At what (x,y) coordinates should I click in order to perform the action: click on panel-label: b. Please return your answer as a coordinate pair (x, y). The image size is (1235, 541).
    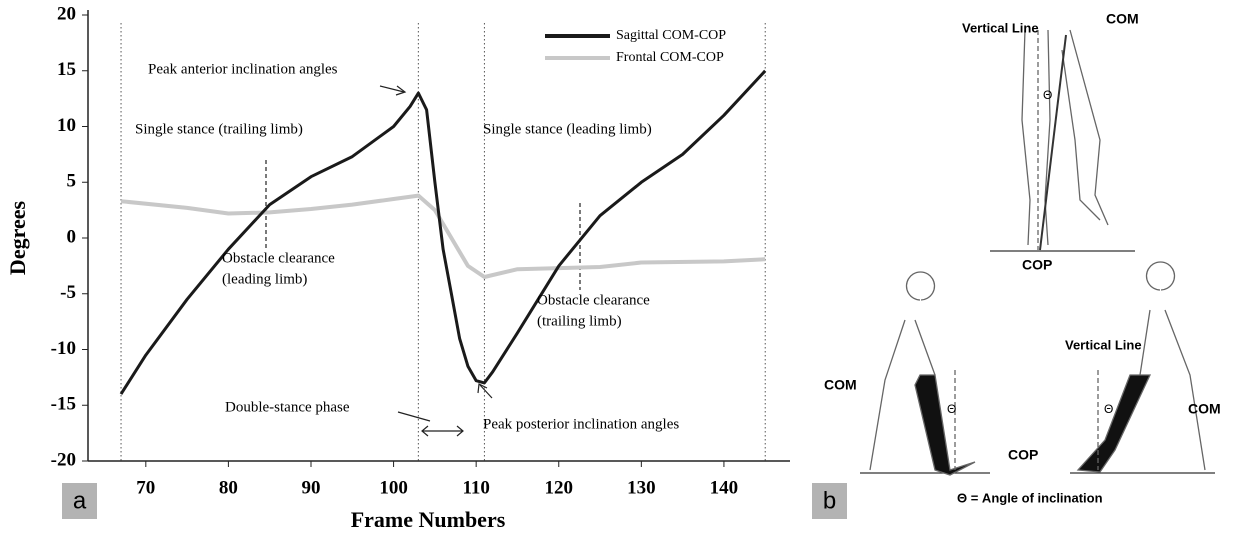
    Looking at the image, I should click on (829, 500).